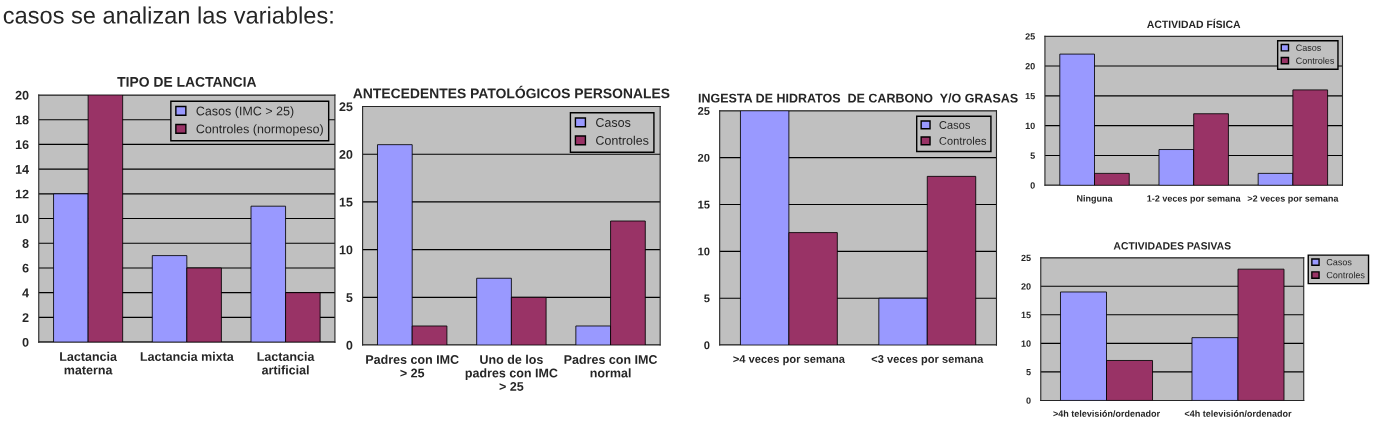 Image resolution: width=1384 pixels, height=426 pixels. Describe the element at coordinates (22, 145) in the screenshot. I see `y-tick-label: 16` at that location.